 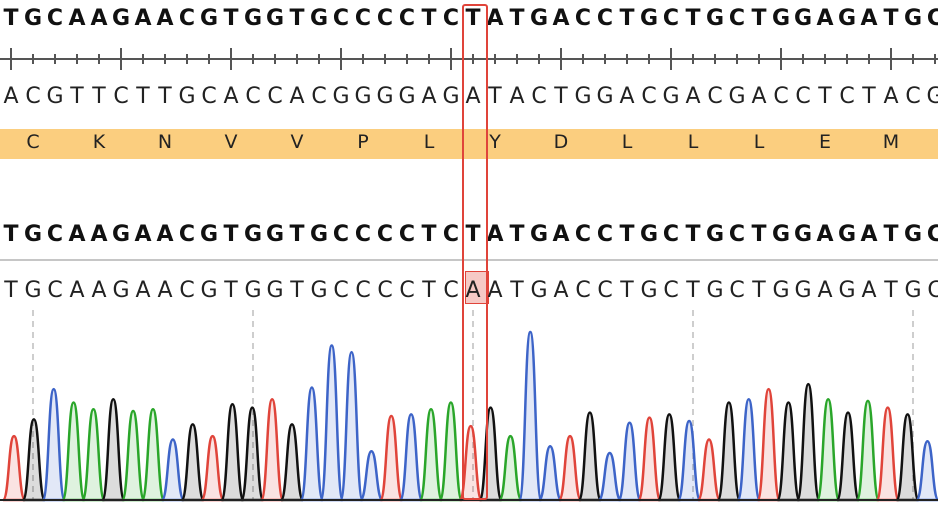 I want to click on amino-acid-label: P, so click(x=363, y=142).